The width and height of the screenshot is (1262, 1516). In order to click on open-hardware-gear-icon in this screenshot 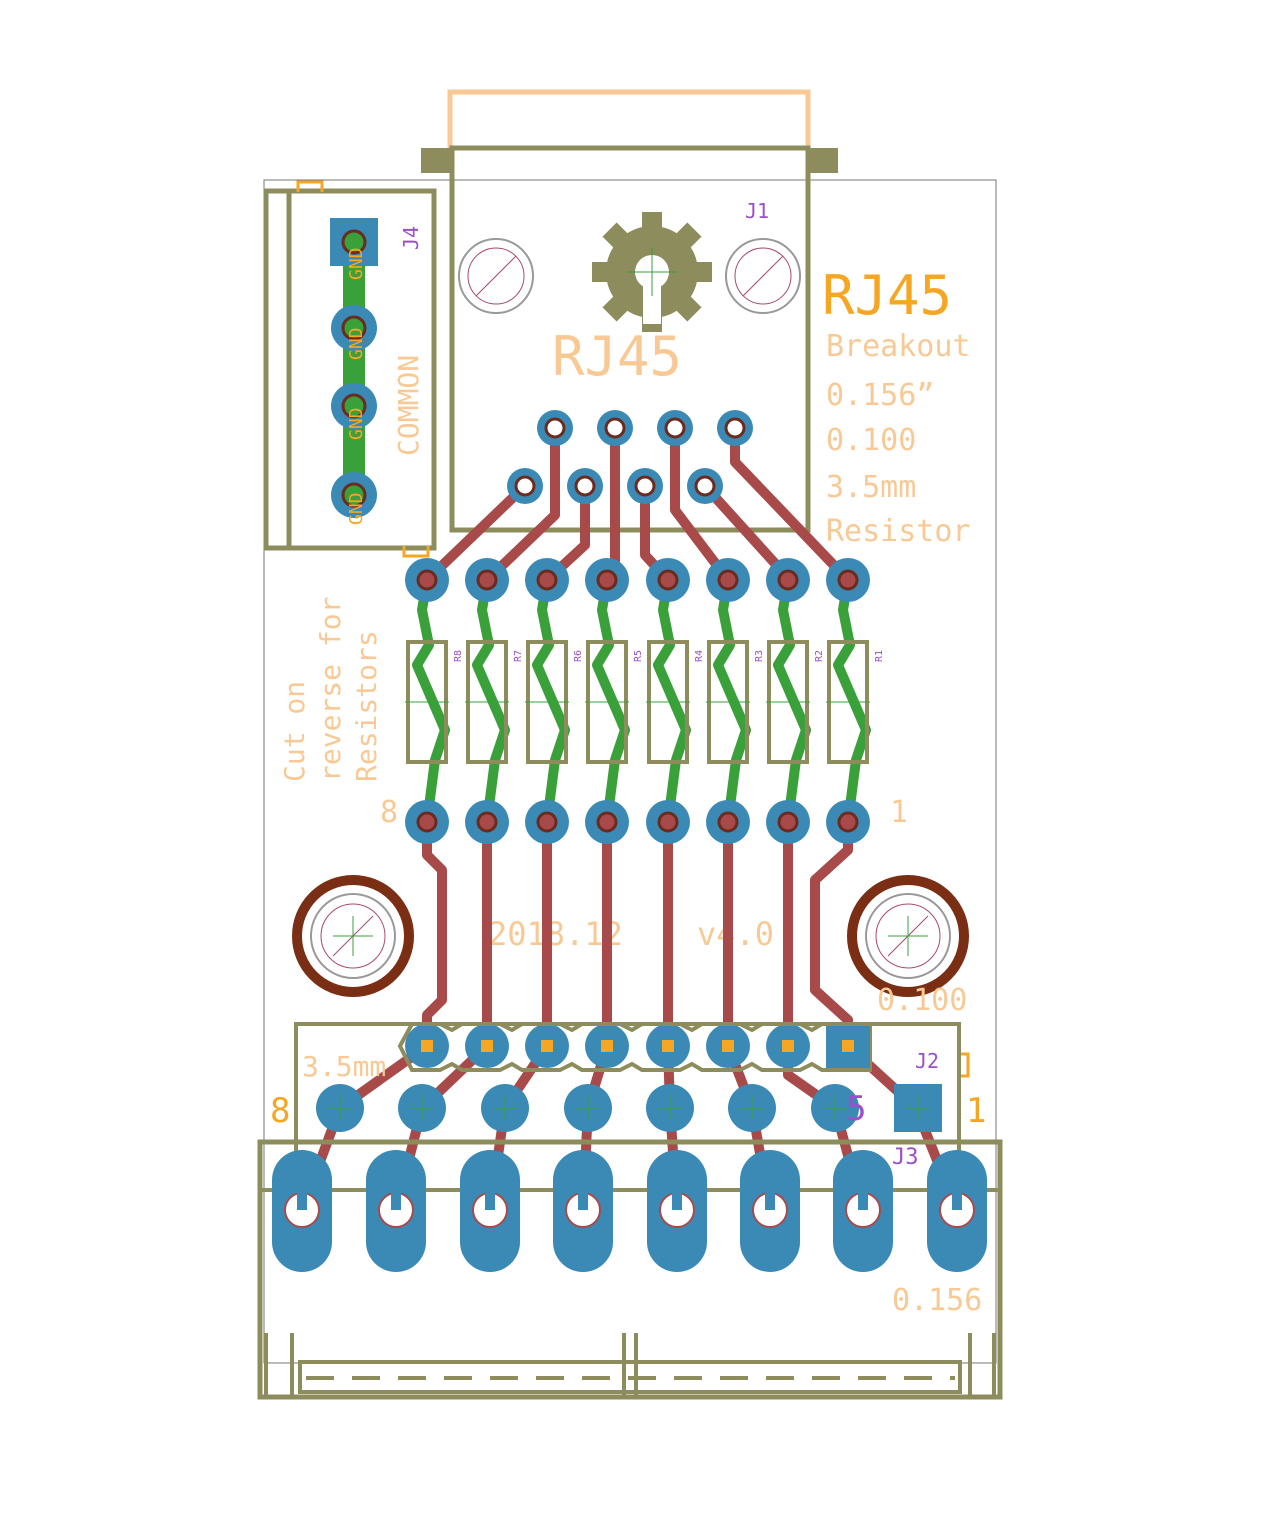, I will do `click(652, 272)`.